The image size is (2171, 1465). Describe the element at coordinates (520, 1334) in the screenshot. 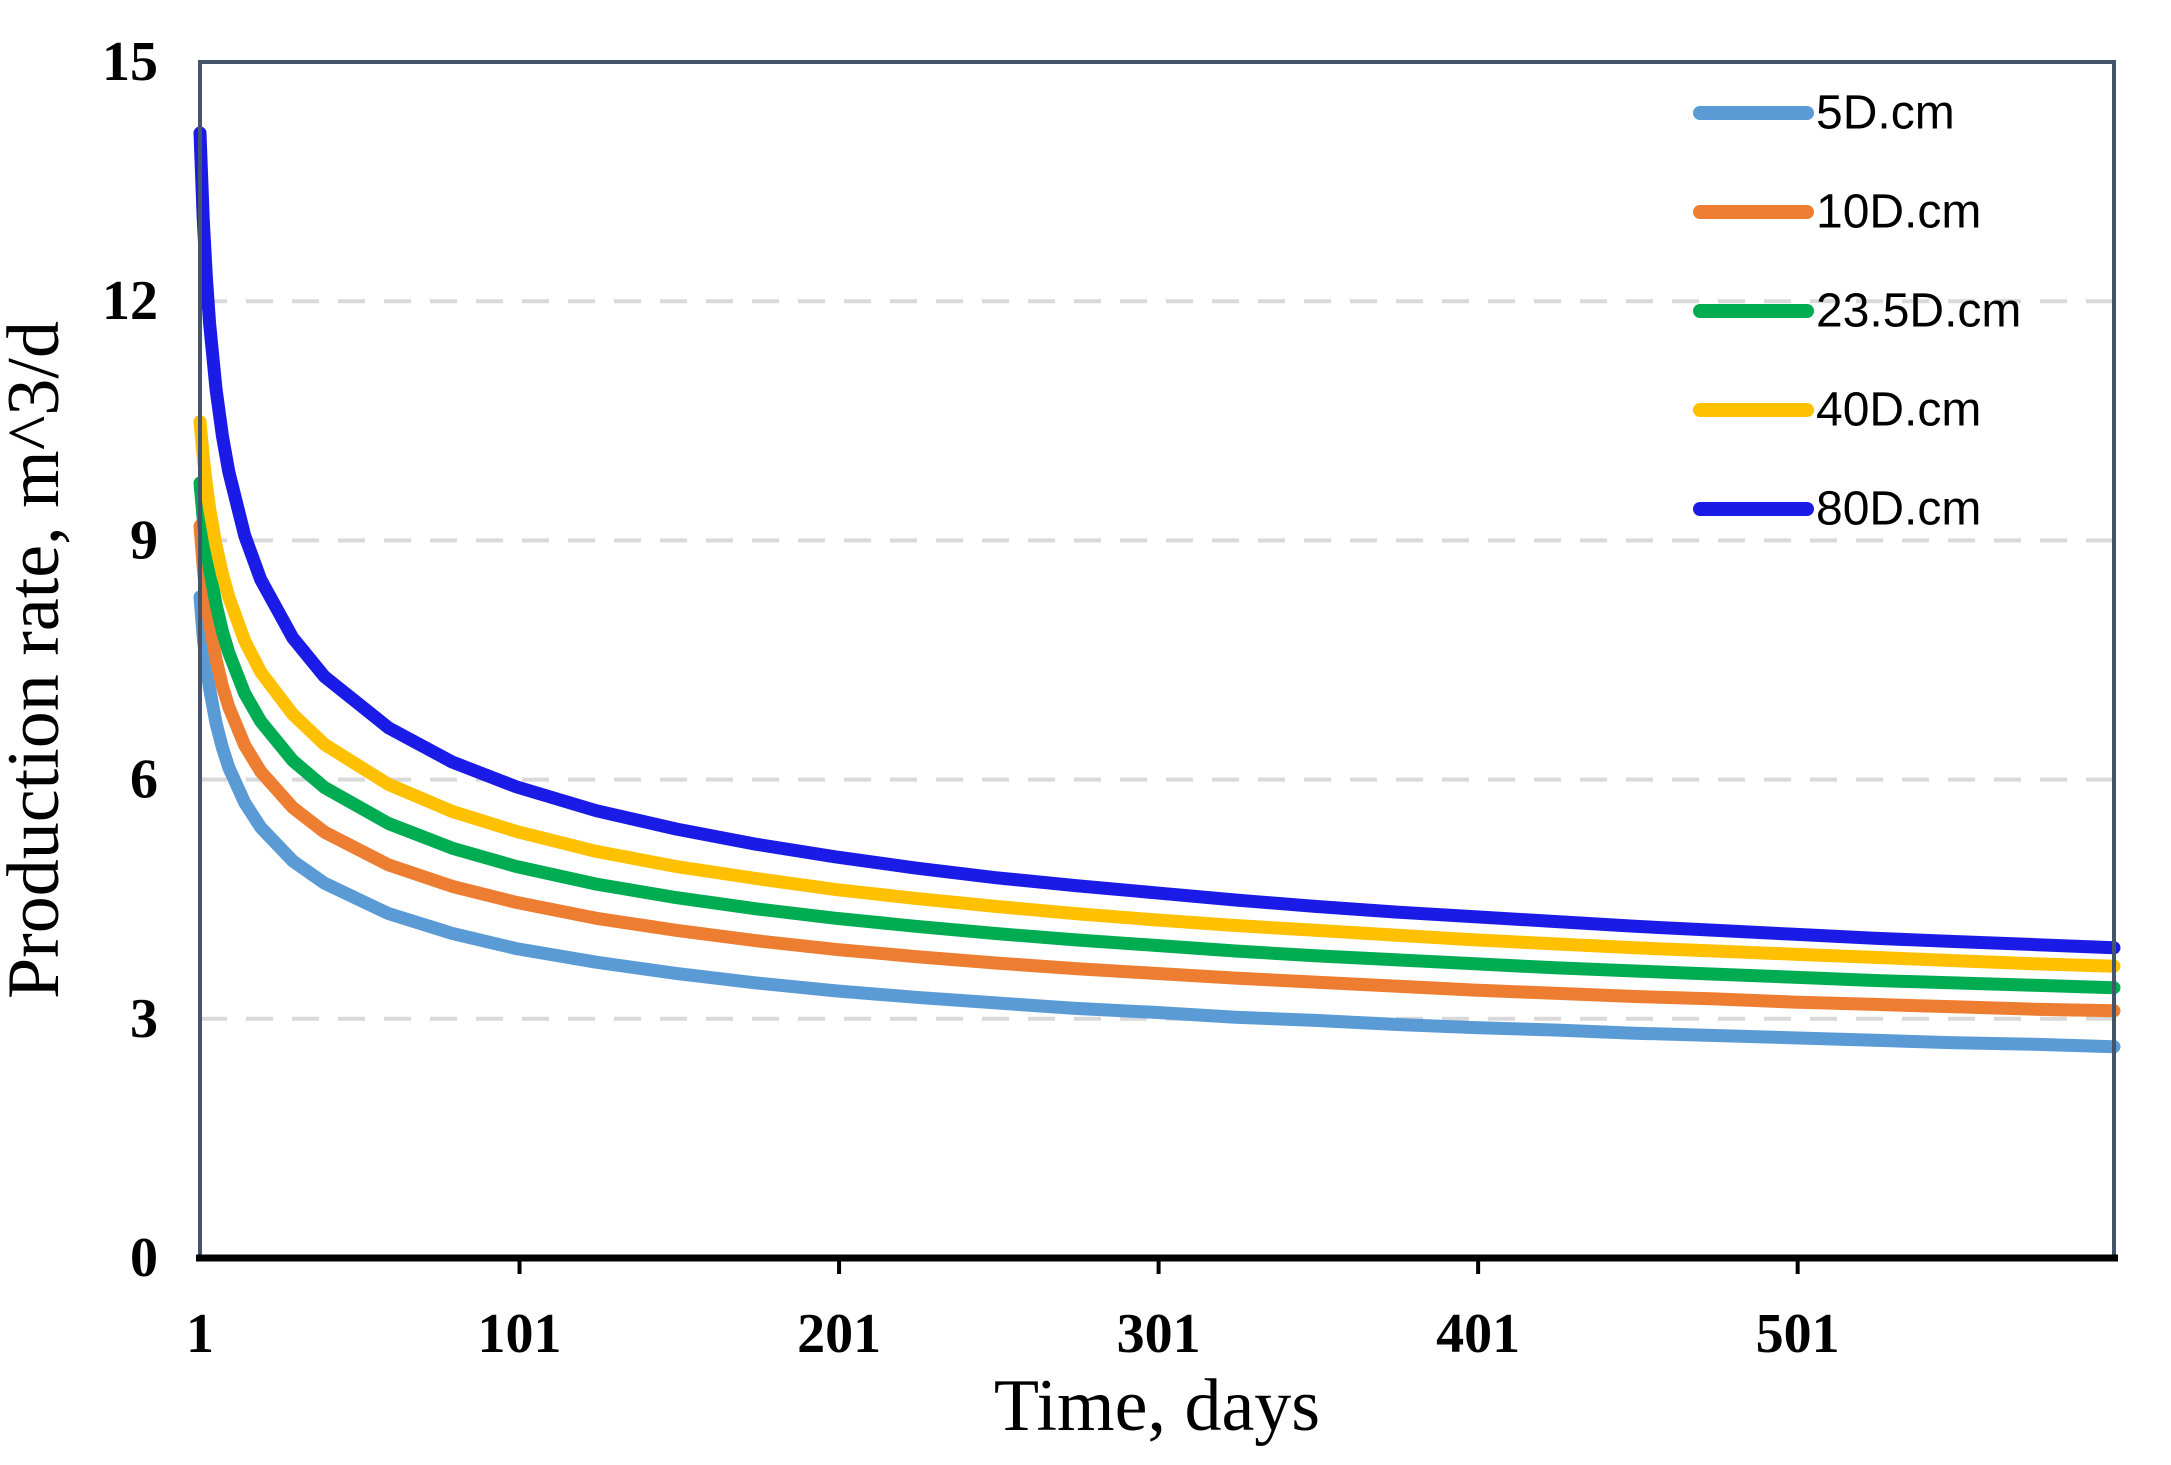

I see `x-tick-label-101: 101` at that location.